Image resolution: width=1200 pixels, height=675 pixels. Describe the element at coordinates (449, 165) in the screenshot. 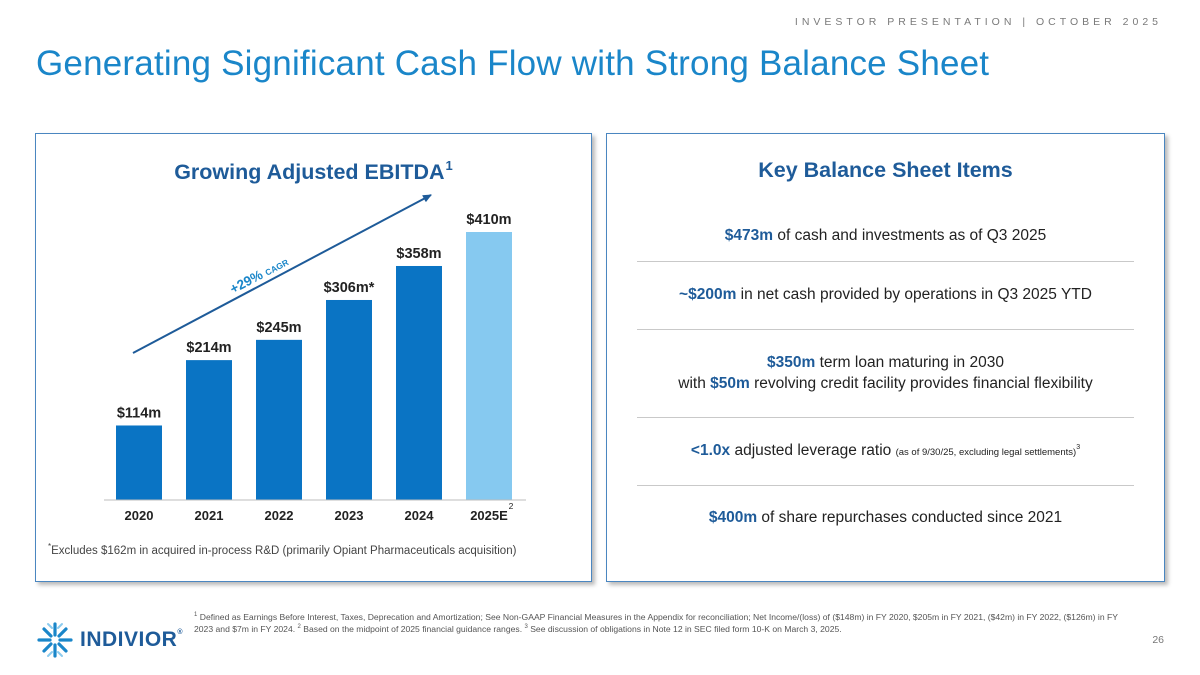

I see `chart-title-footnote-ref: 1` at that location.